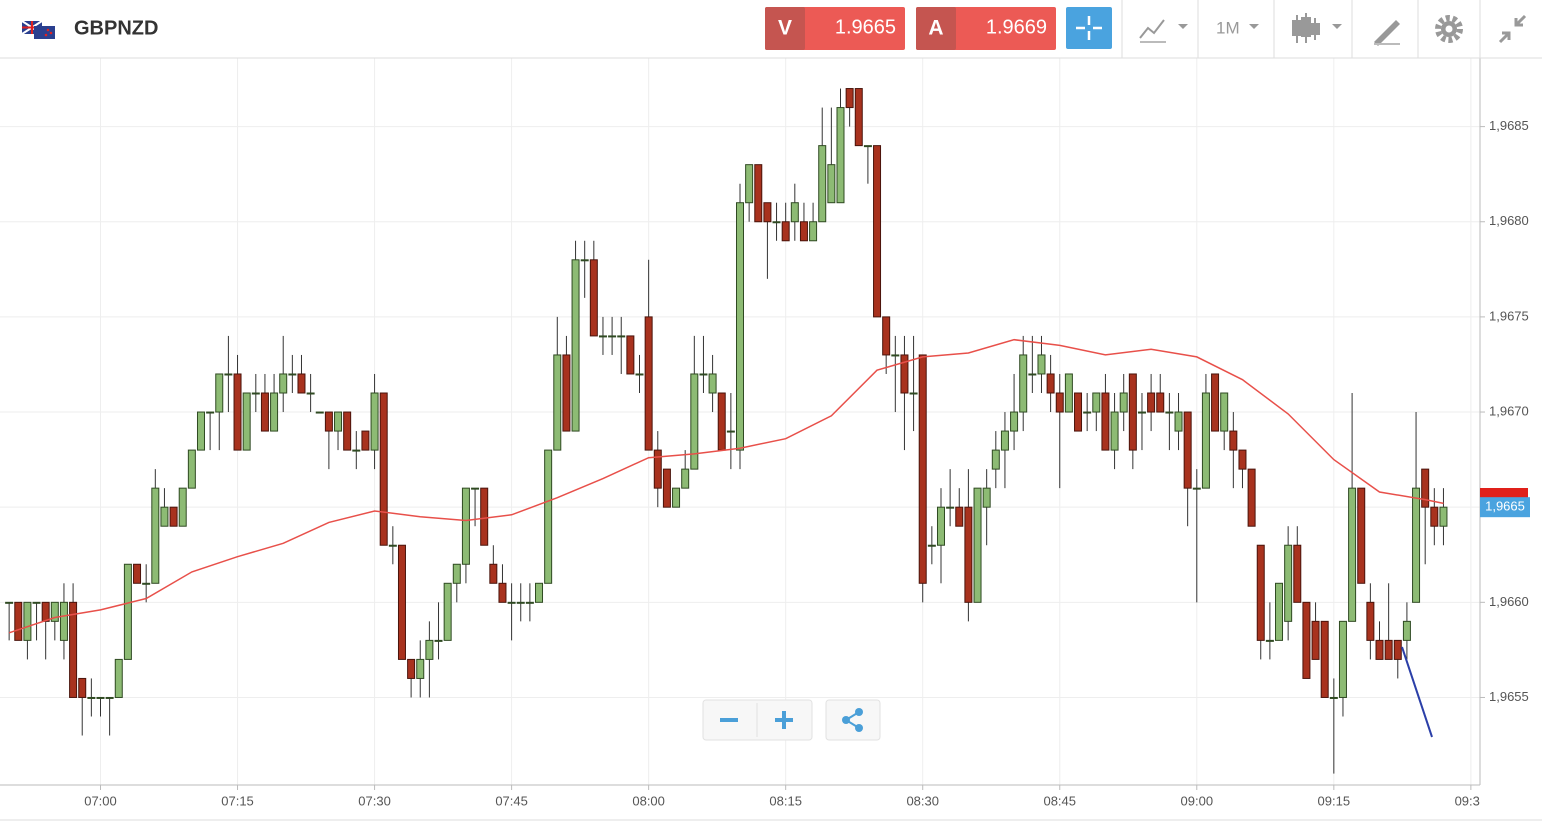  What do you see at coordinates (1334, 800) in the screenshot?
I see `x-tick-label: 09:15` at bounding box center [1334, 800].